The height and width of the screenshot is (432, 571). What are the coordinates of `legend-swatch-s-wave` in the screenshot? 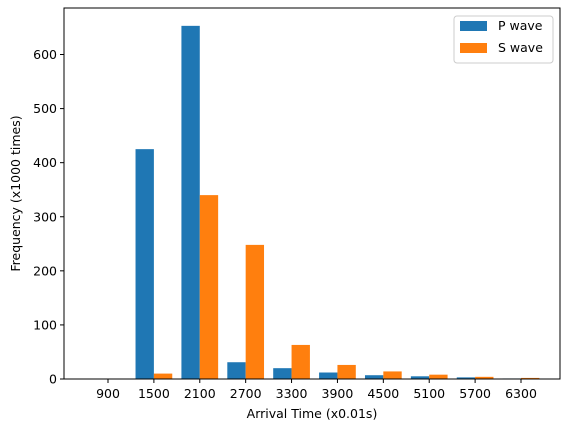 It's located at (473, 48).